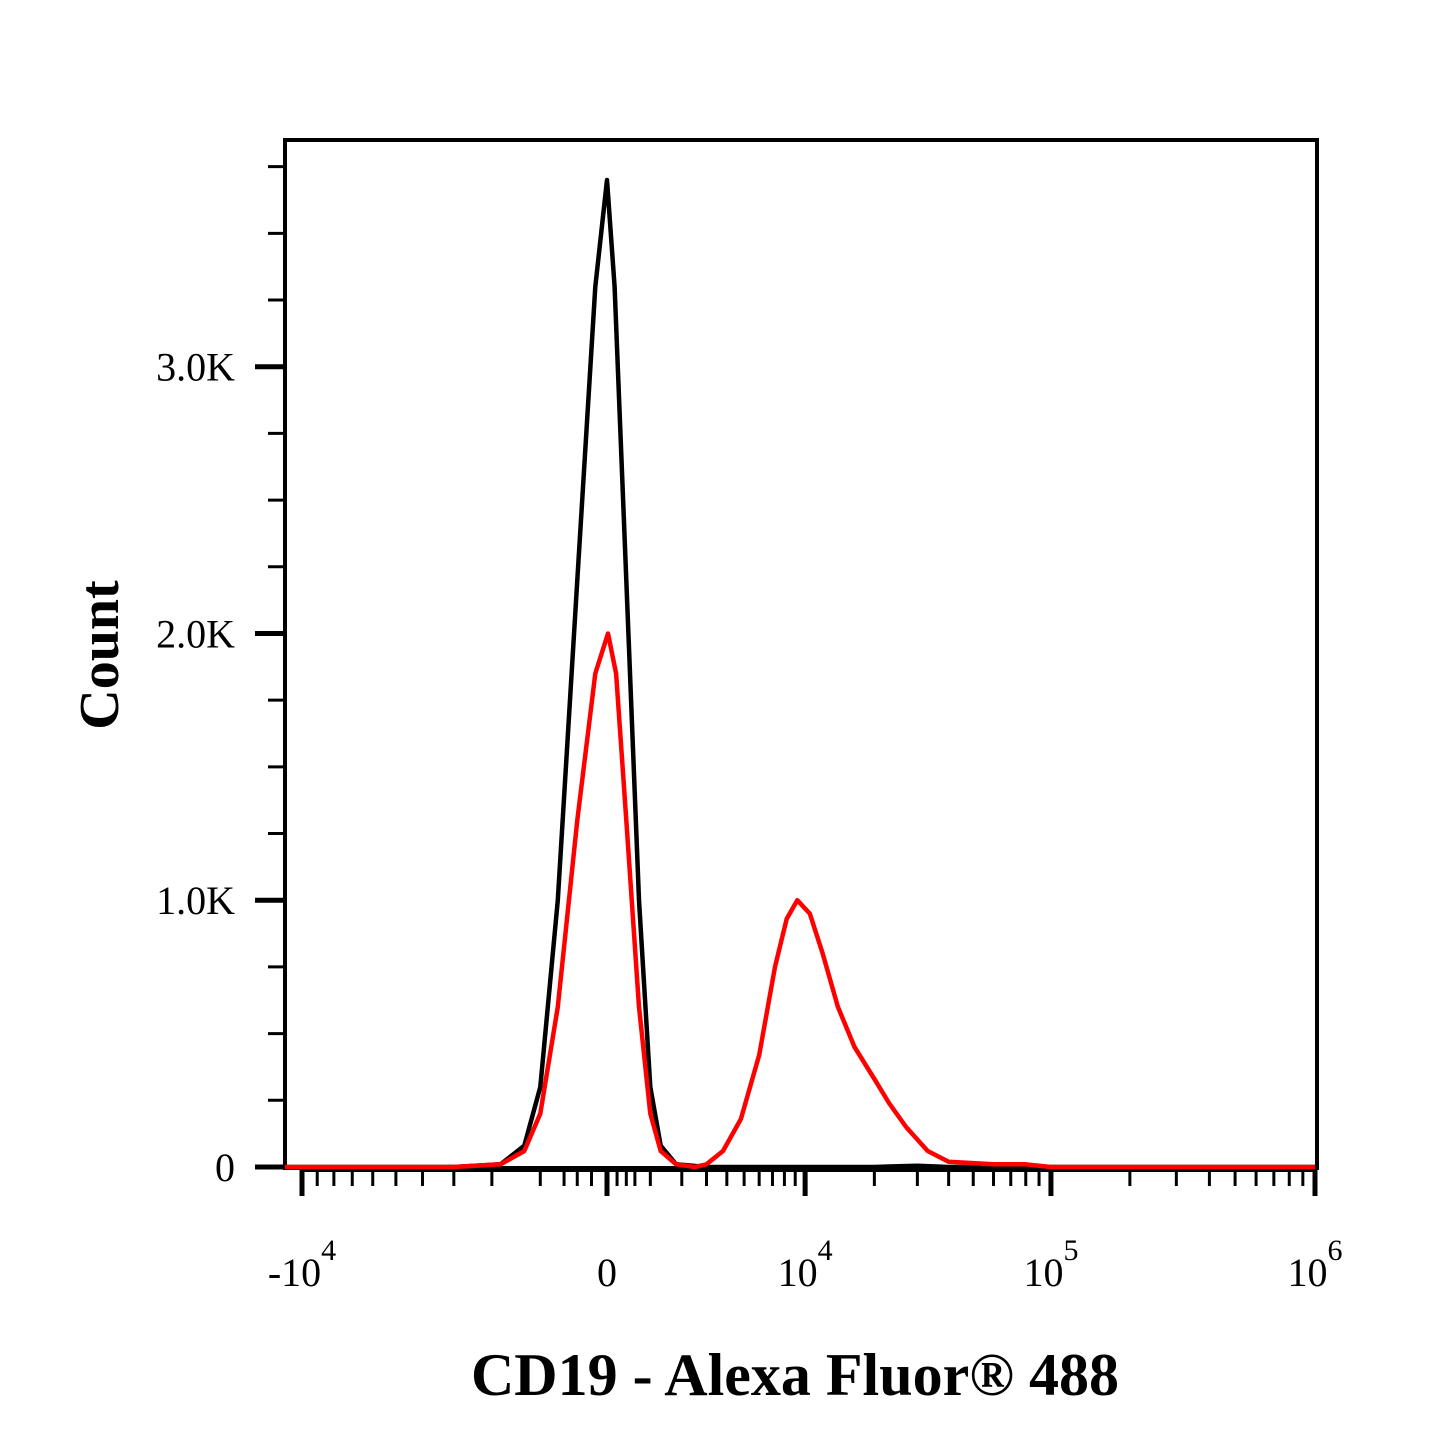 The image size is (1445, 1445). Describe the element at coordinates (1315, 1264) in the screenshot. I see `x-tick-label: 10⁶` at that location.